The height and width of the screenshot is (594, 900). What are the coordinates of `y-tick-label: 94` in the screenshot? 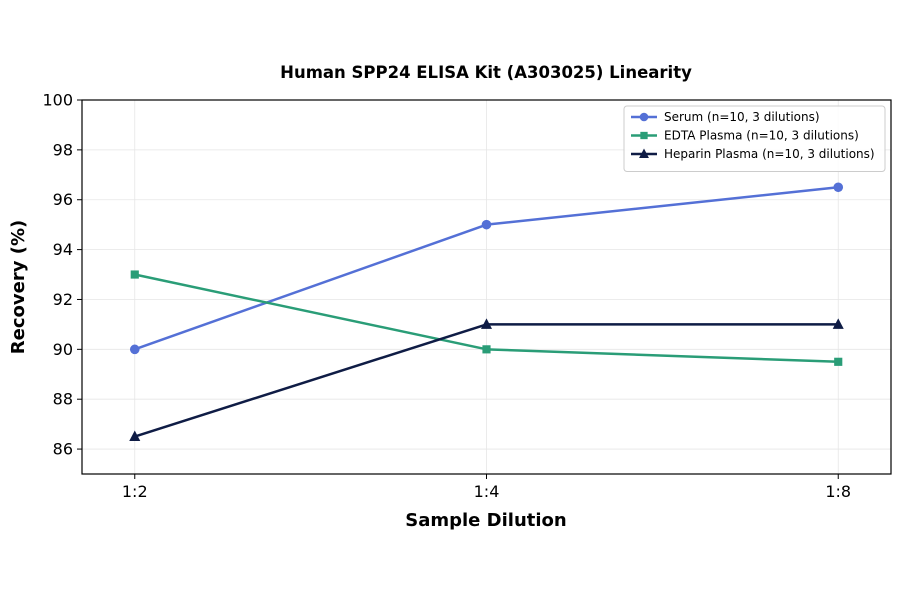 It's located at (63, 249).